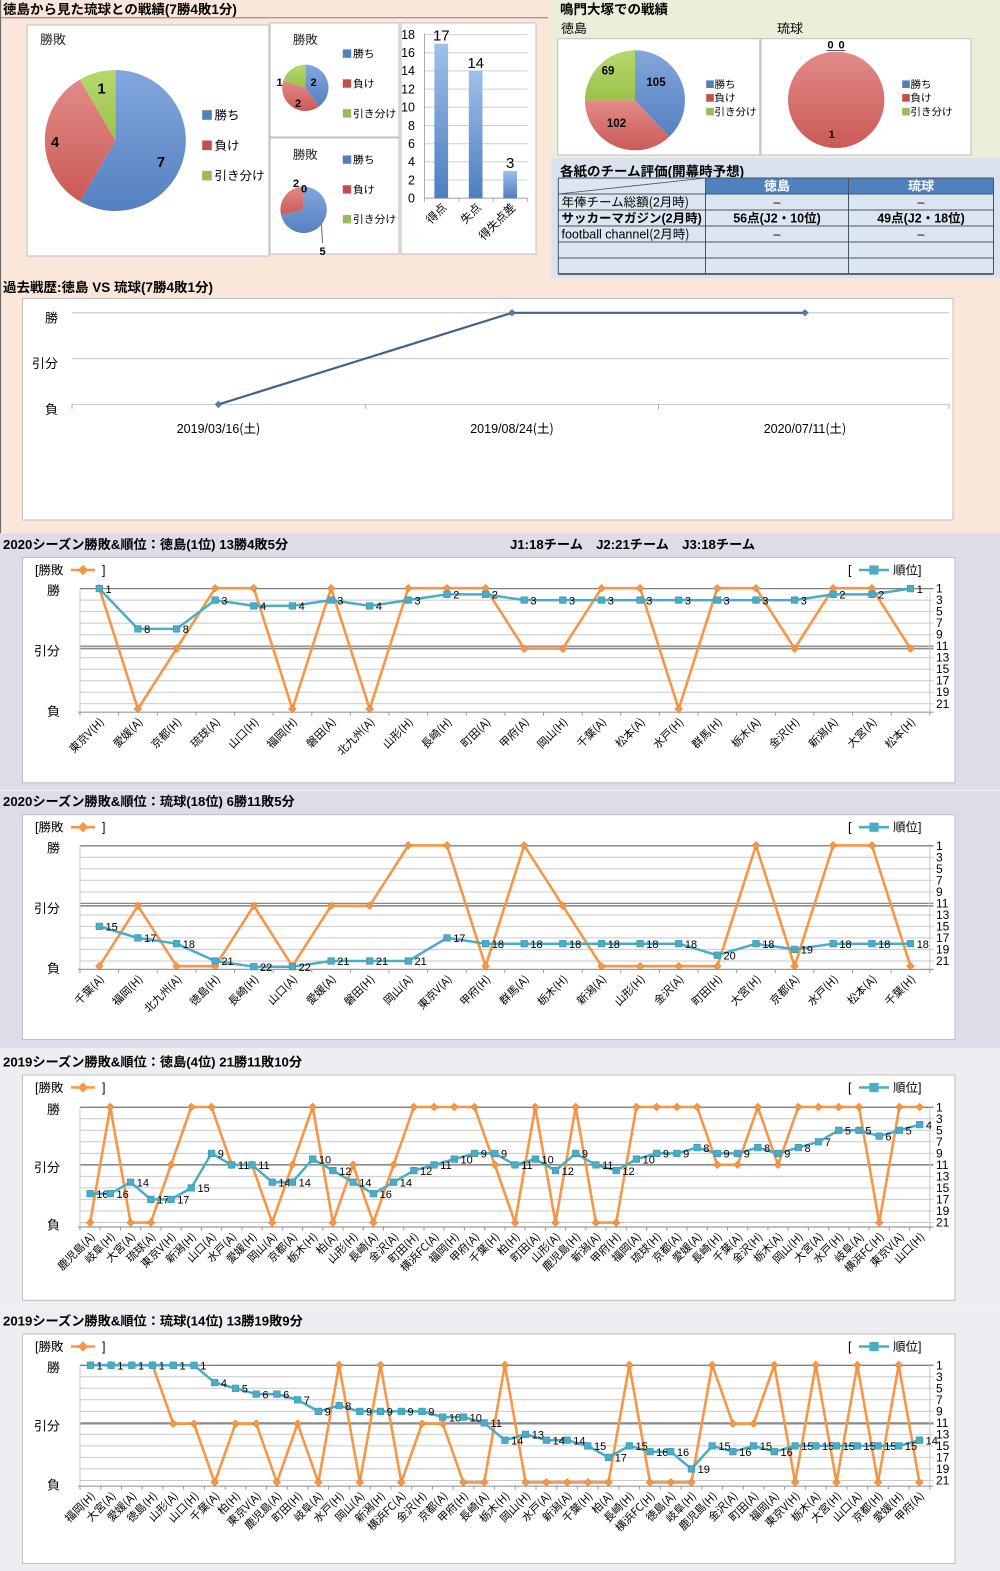 Image resolution: width=1000 pixels, height=1571 pixels. What do you see at coordinates (616, 123) in the screenshot?
I see `svg-text: 102` at bounding box center [616, 123].